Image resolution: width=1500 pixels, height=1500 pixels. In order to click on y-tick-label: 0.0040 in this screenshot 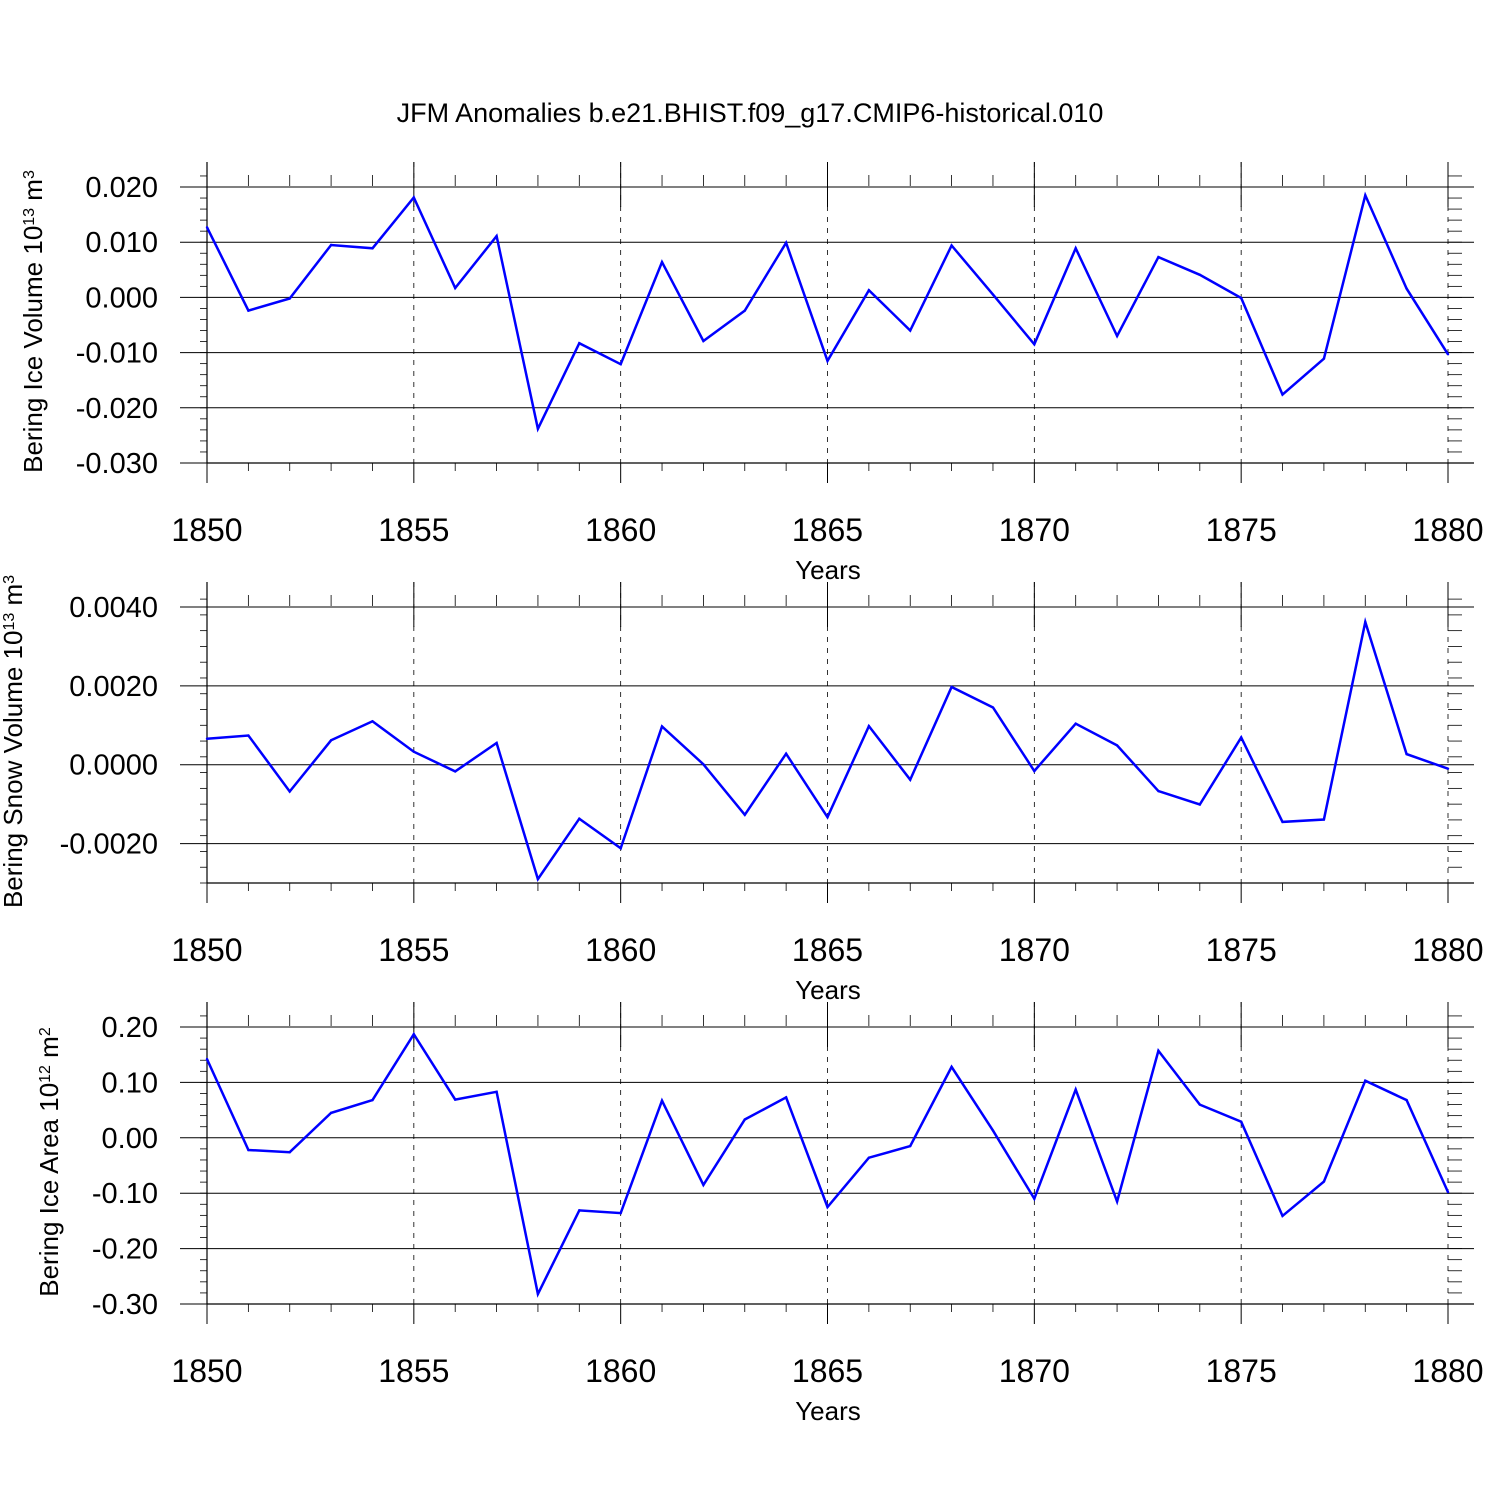, I will do `click(113, 608)`.